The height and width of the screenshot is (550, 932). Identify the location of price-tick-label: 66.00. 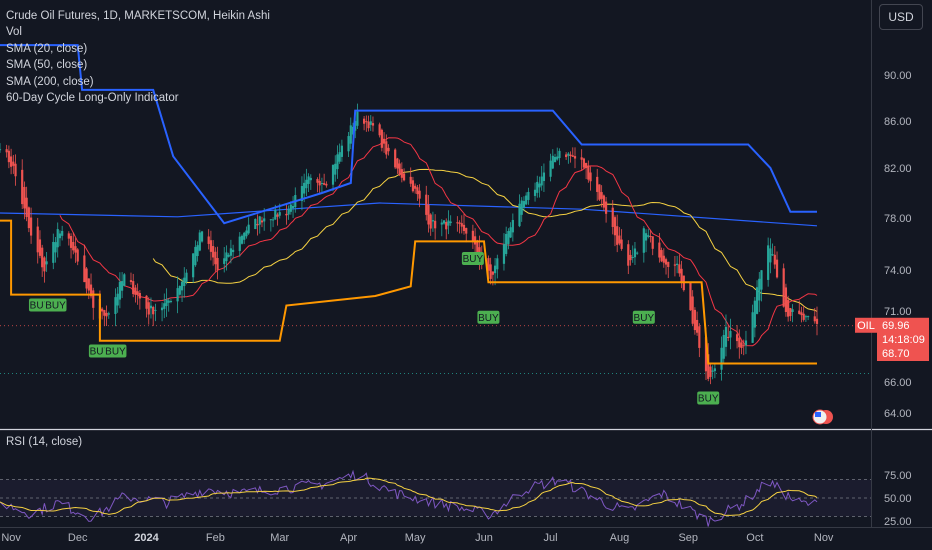
(898, 383).